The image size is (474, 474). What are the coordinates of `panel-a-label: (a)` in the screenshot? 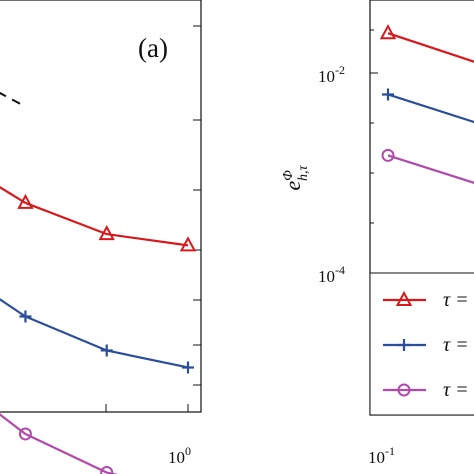 It's located at (153, 48).